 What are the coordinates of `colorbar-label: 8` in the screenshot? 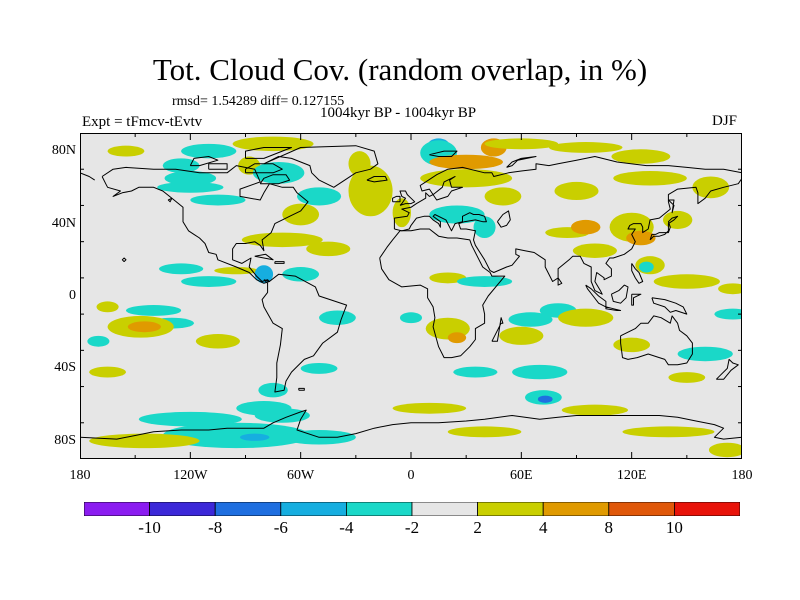 It's located at (609, 527).